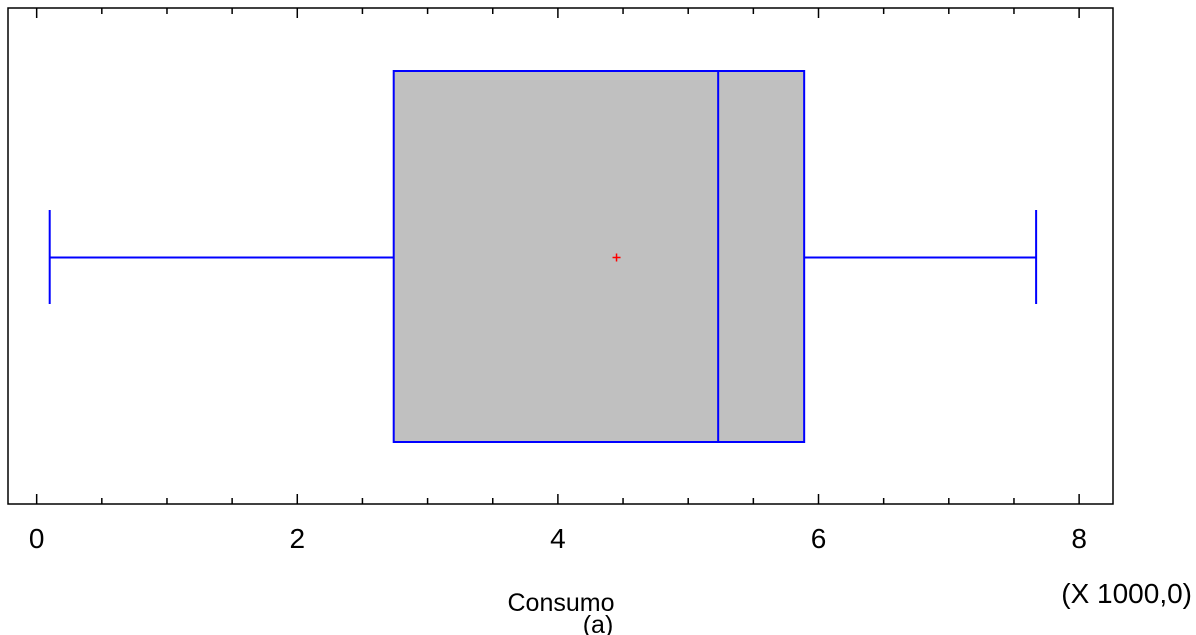 Image resolution: width=1196 pixels, height=635 pixels. Describe the element at coordinates (819, 538) in the screenshot. I see `x-tick-label: 6` at that location.